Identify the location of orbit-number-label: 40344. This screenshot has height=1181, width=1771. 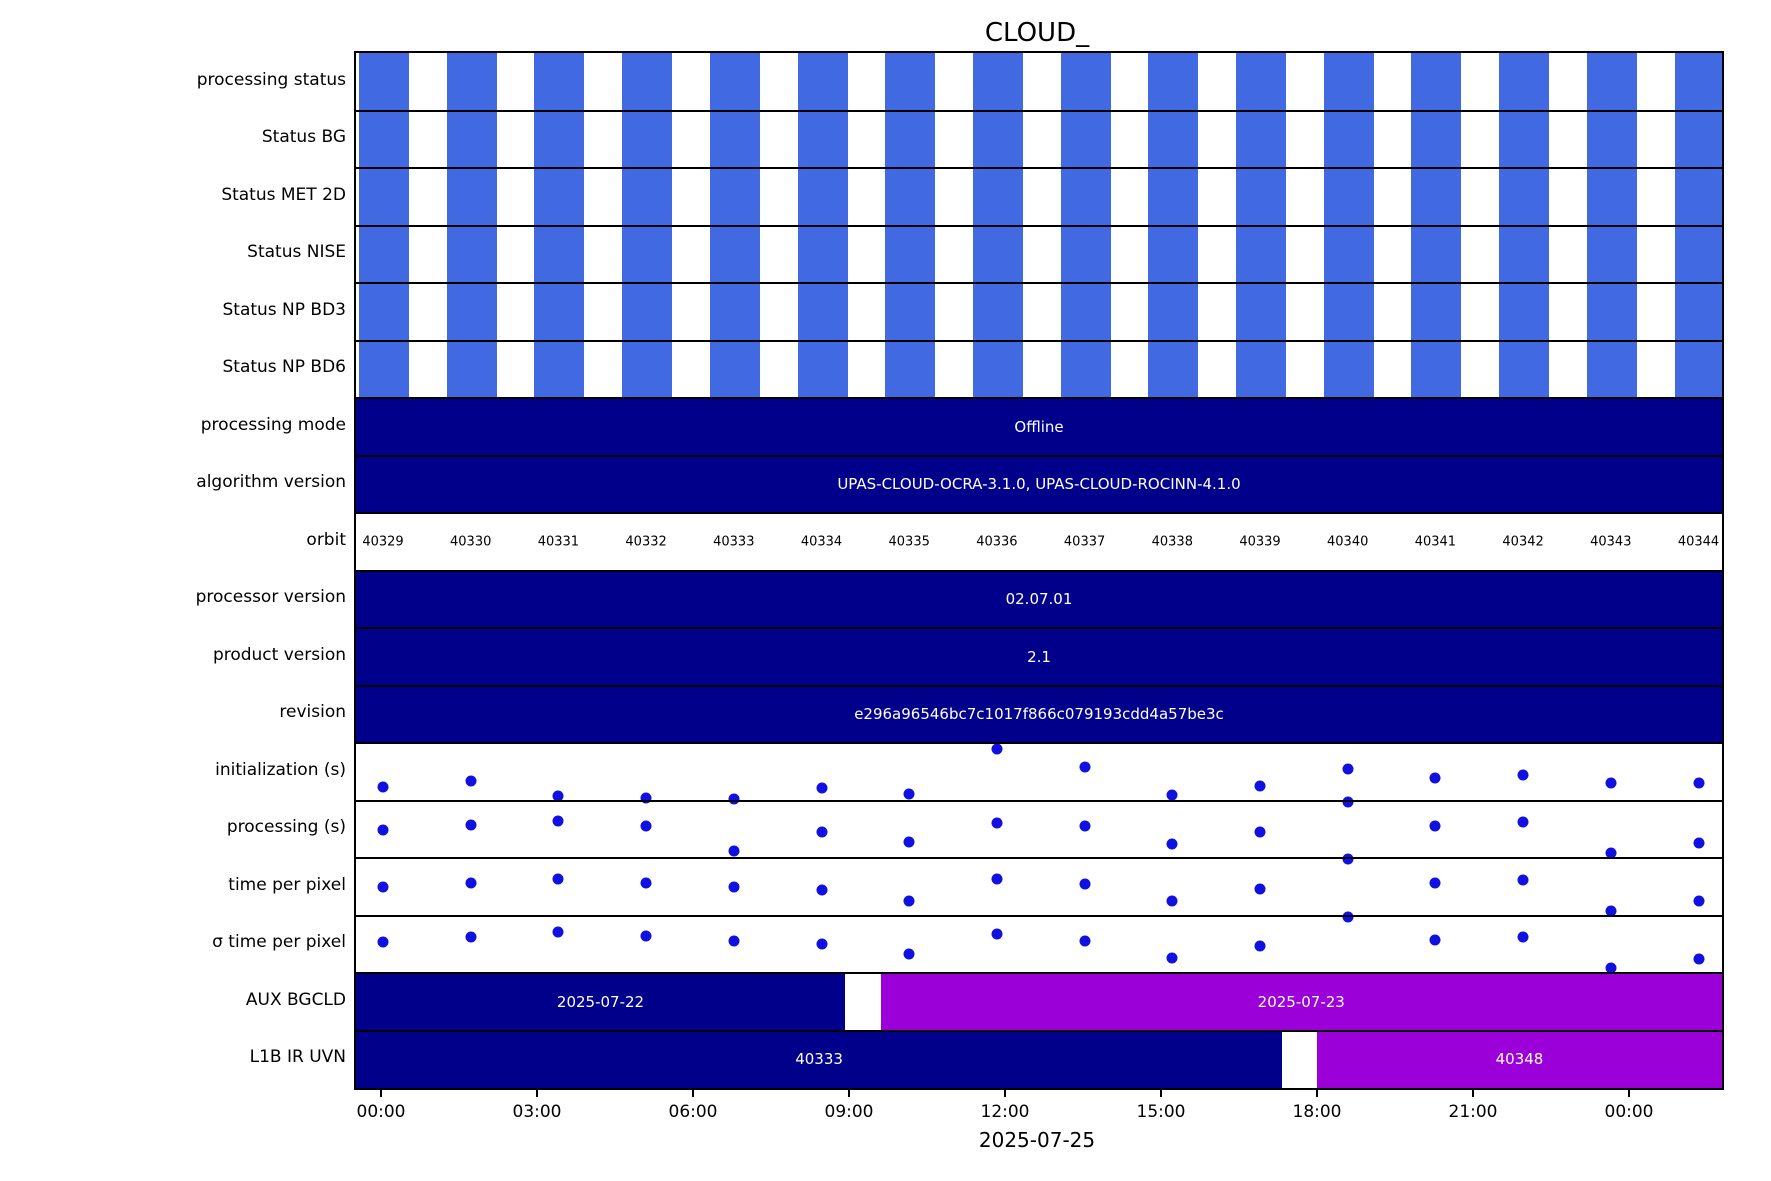
(1698, 542).